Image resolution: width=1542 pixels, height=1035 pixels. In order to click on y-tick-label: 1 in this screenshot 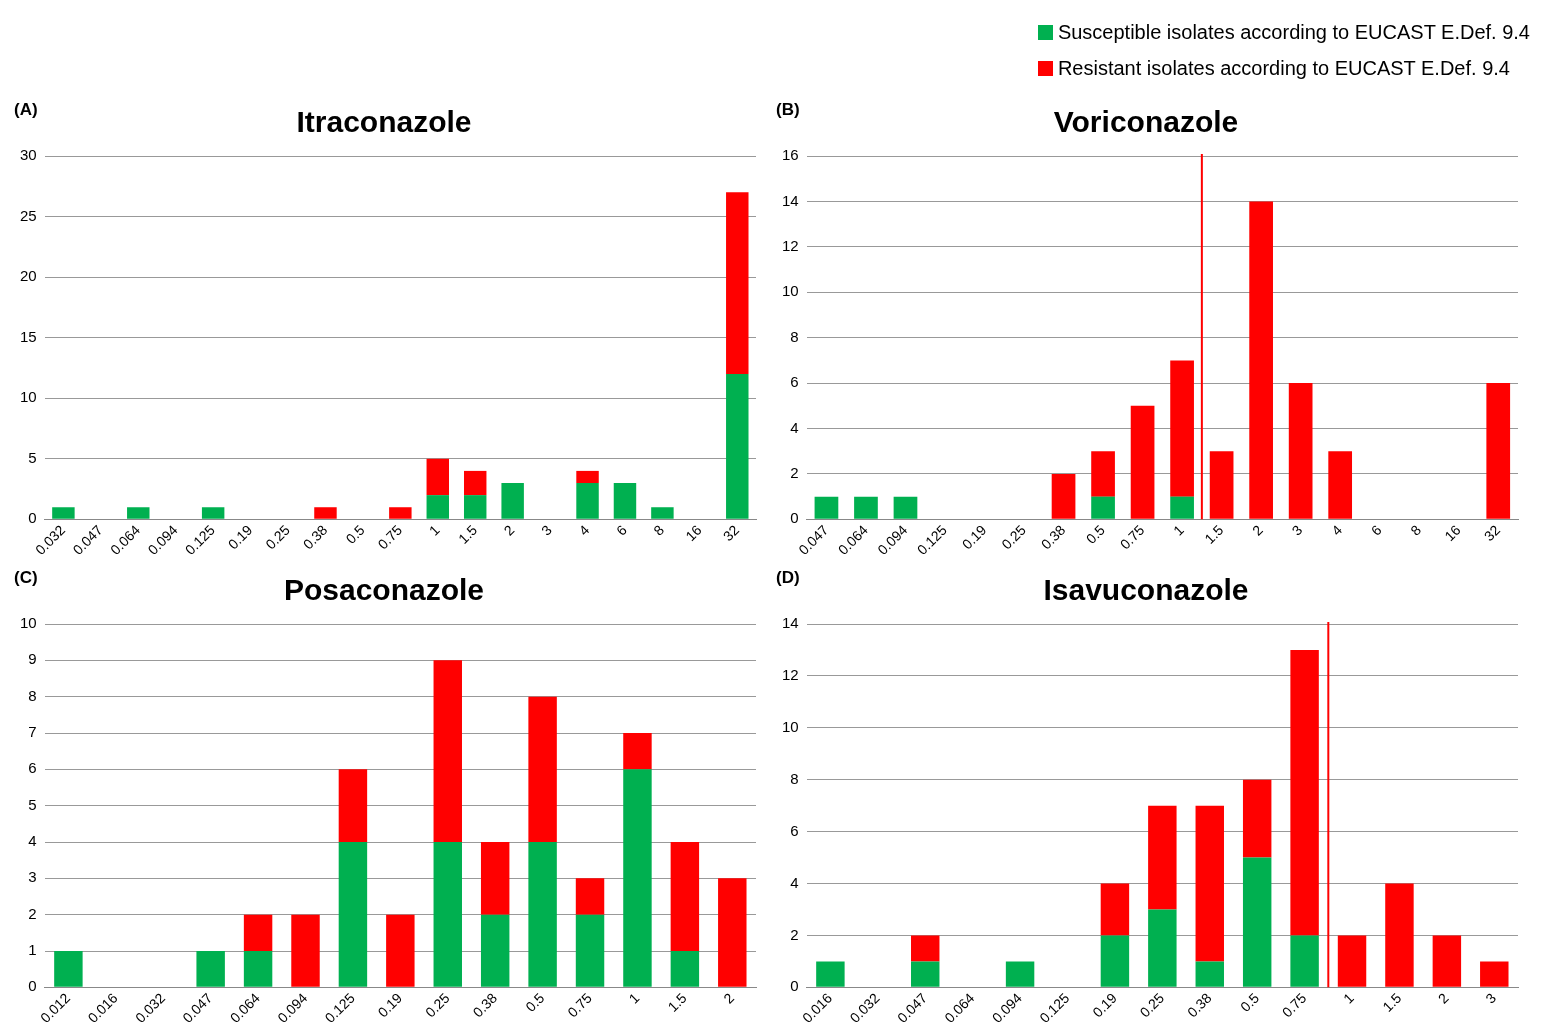, I will do `click(32, 950)`.